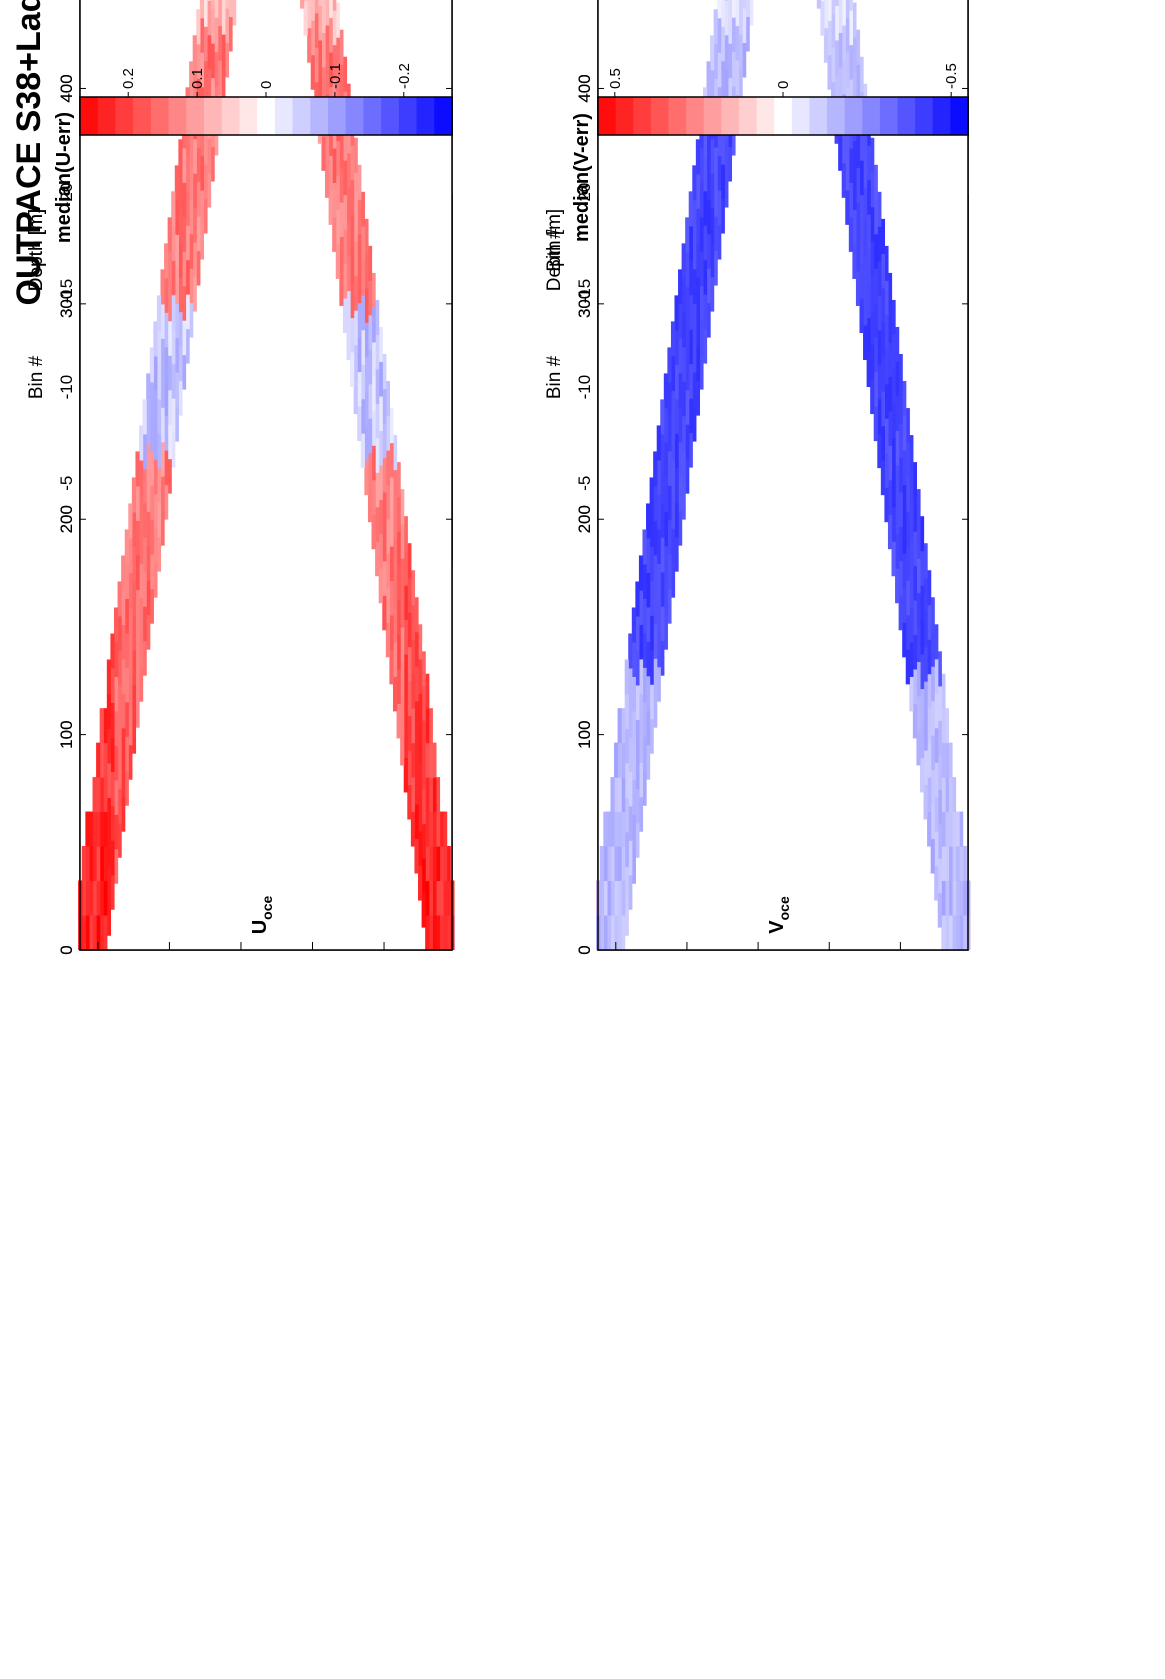  Describe the element at coordinates (267, 907) in the screenshot. I see `u-oce-section-title-subscript: oce` at that location.